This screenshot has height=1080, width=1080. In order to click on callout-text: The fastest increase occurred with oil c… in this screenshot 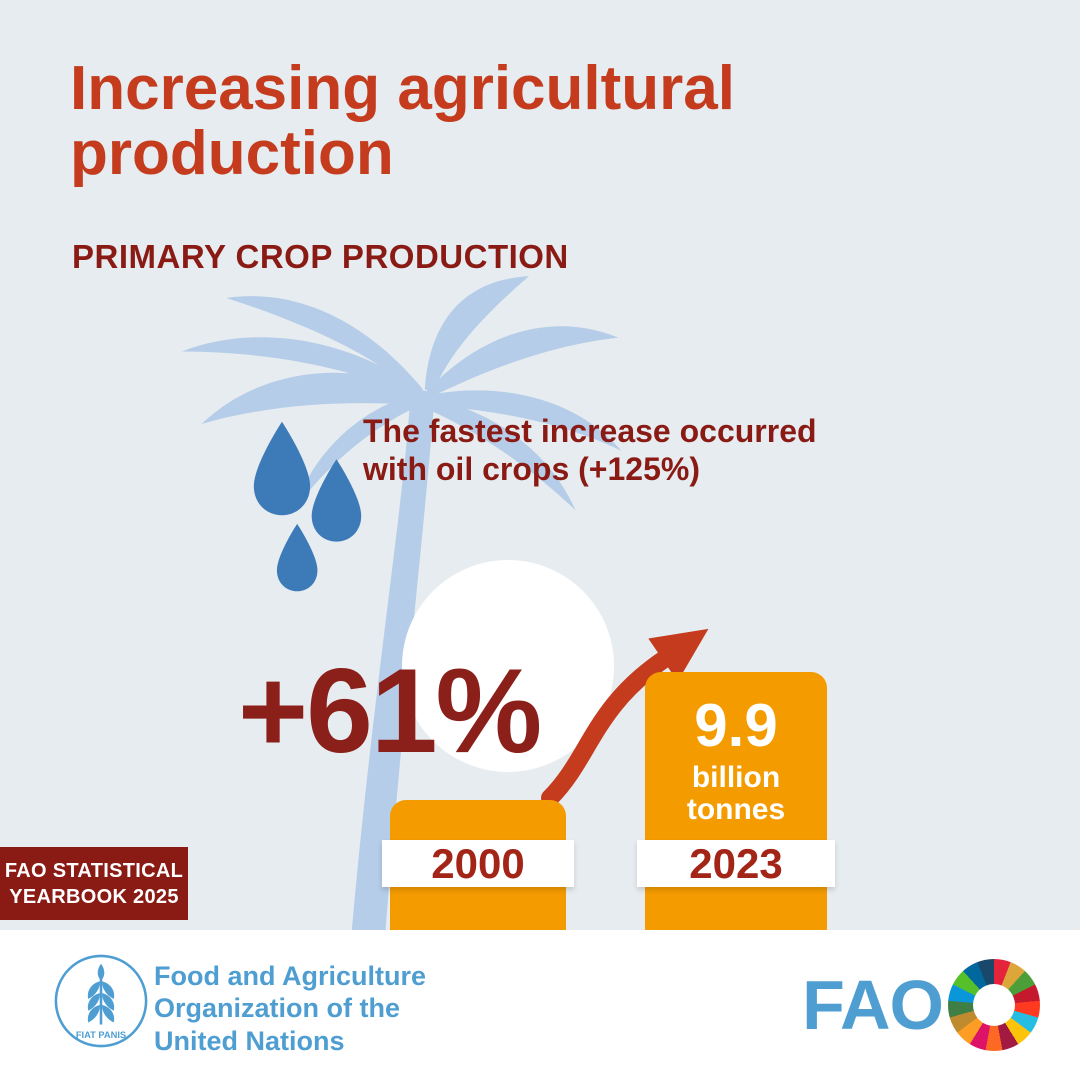, I will do `click(590, 450)`.